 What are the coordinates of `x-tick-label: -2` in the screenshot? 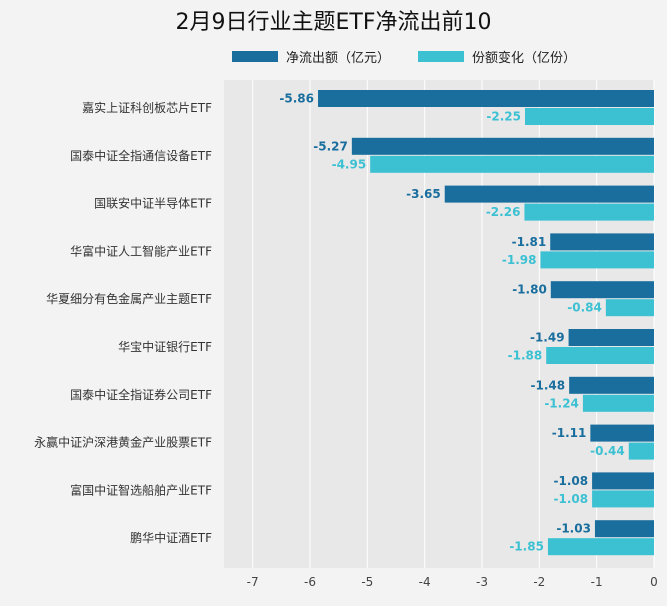 It's located at (539, 582).